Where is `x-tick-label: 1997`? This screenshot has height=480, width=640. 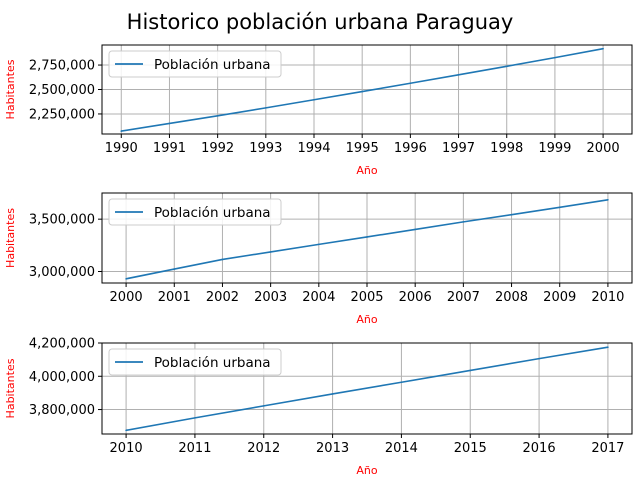 x-tick-label: 1997 is located at coordinates (458, 148).